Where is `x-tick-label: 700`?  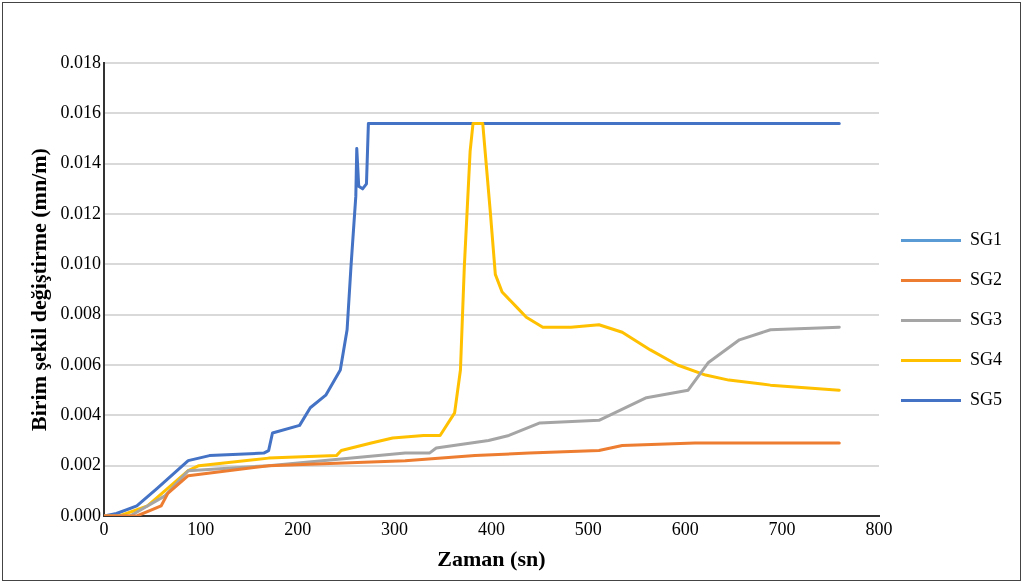
x-tick-label: 700 is located at coordinates (782, 528).